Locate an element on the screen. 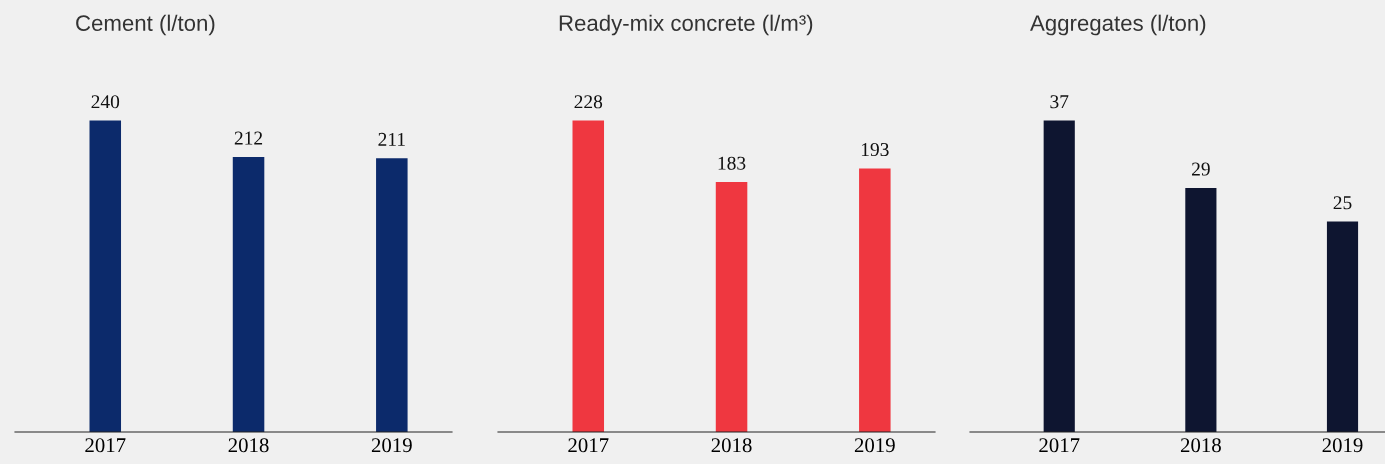  chart-title: Aggregates (l/ton) is located at coordinates (1118, 25).